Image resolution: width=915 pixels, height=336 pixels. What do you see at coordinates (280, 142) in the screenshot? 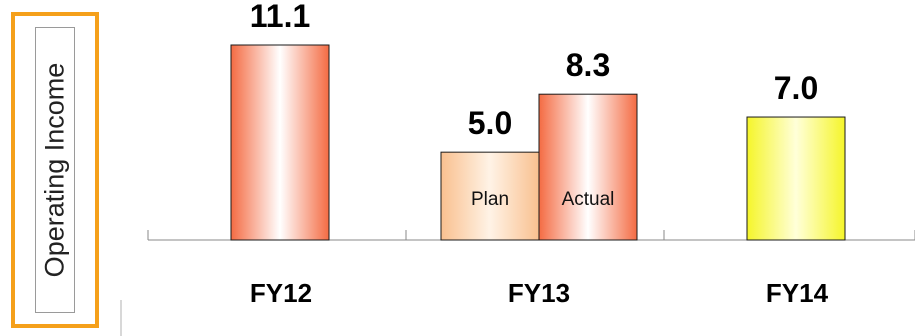
I see `bar-fy12` at bounding box center [280, 142].